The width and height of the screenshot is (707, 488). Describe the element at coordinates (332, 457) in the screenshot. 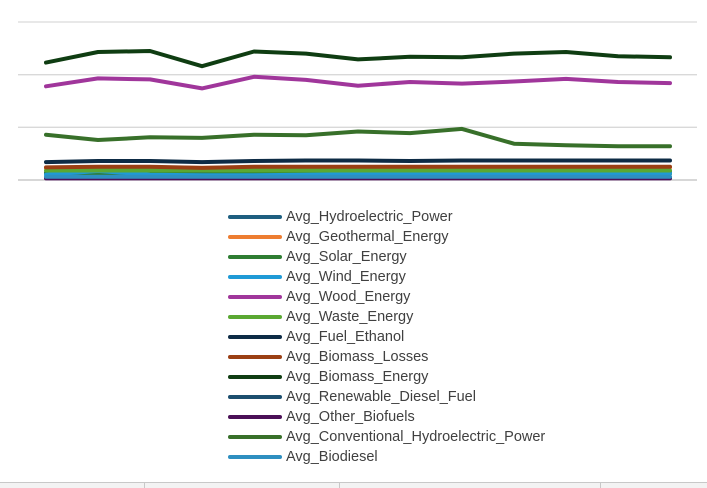

I see `legend-label: Avg_Biodiesel` at that location.